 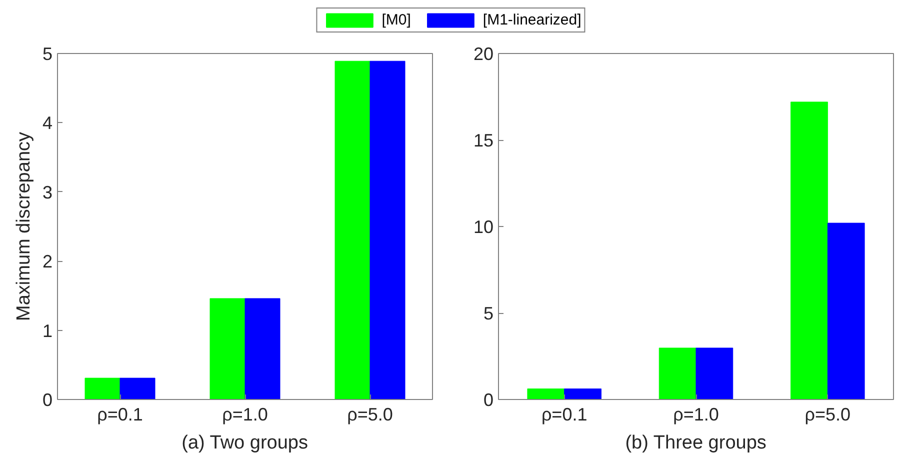 What do you see at coordinates (47, 262) in the screenshot?
I see `y-tick-label: 2` at bounding box center [47, 262].